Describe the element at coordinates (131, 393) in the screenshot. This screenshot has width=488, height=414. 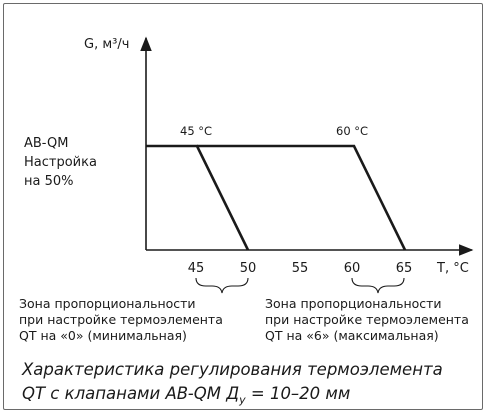
I see `caption-line-2-prefix: QT с клапанами AB-QM Д` at that location.